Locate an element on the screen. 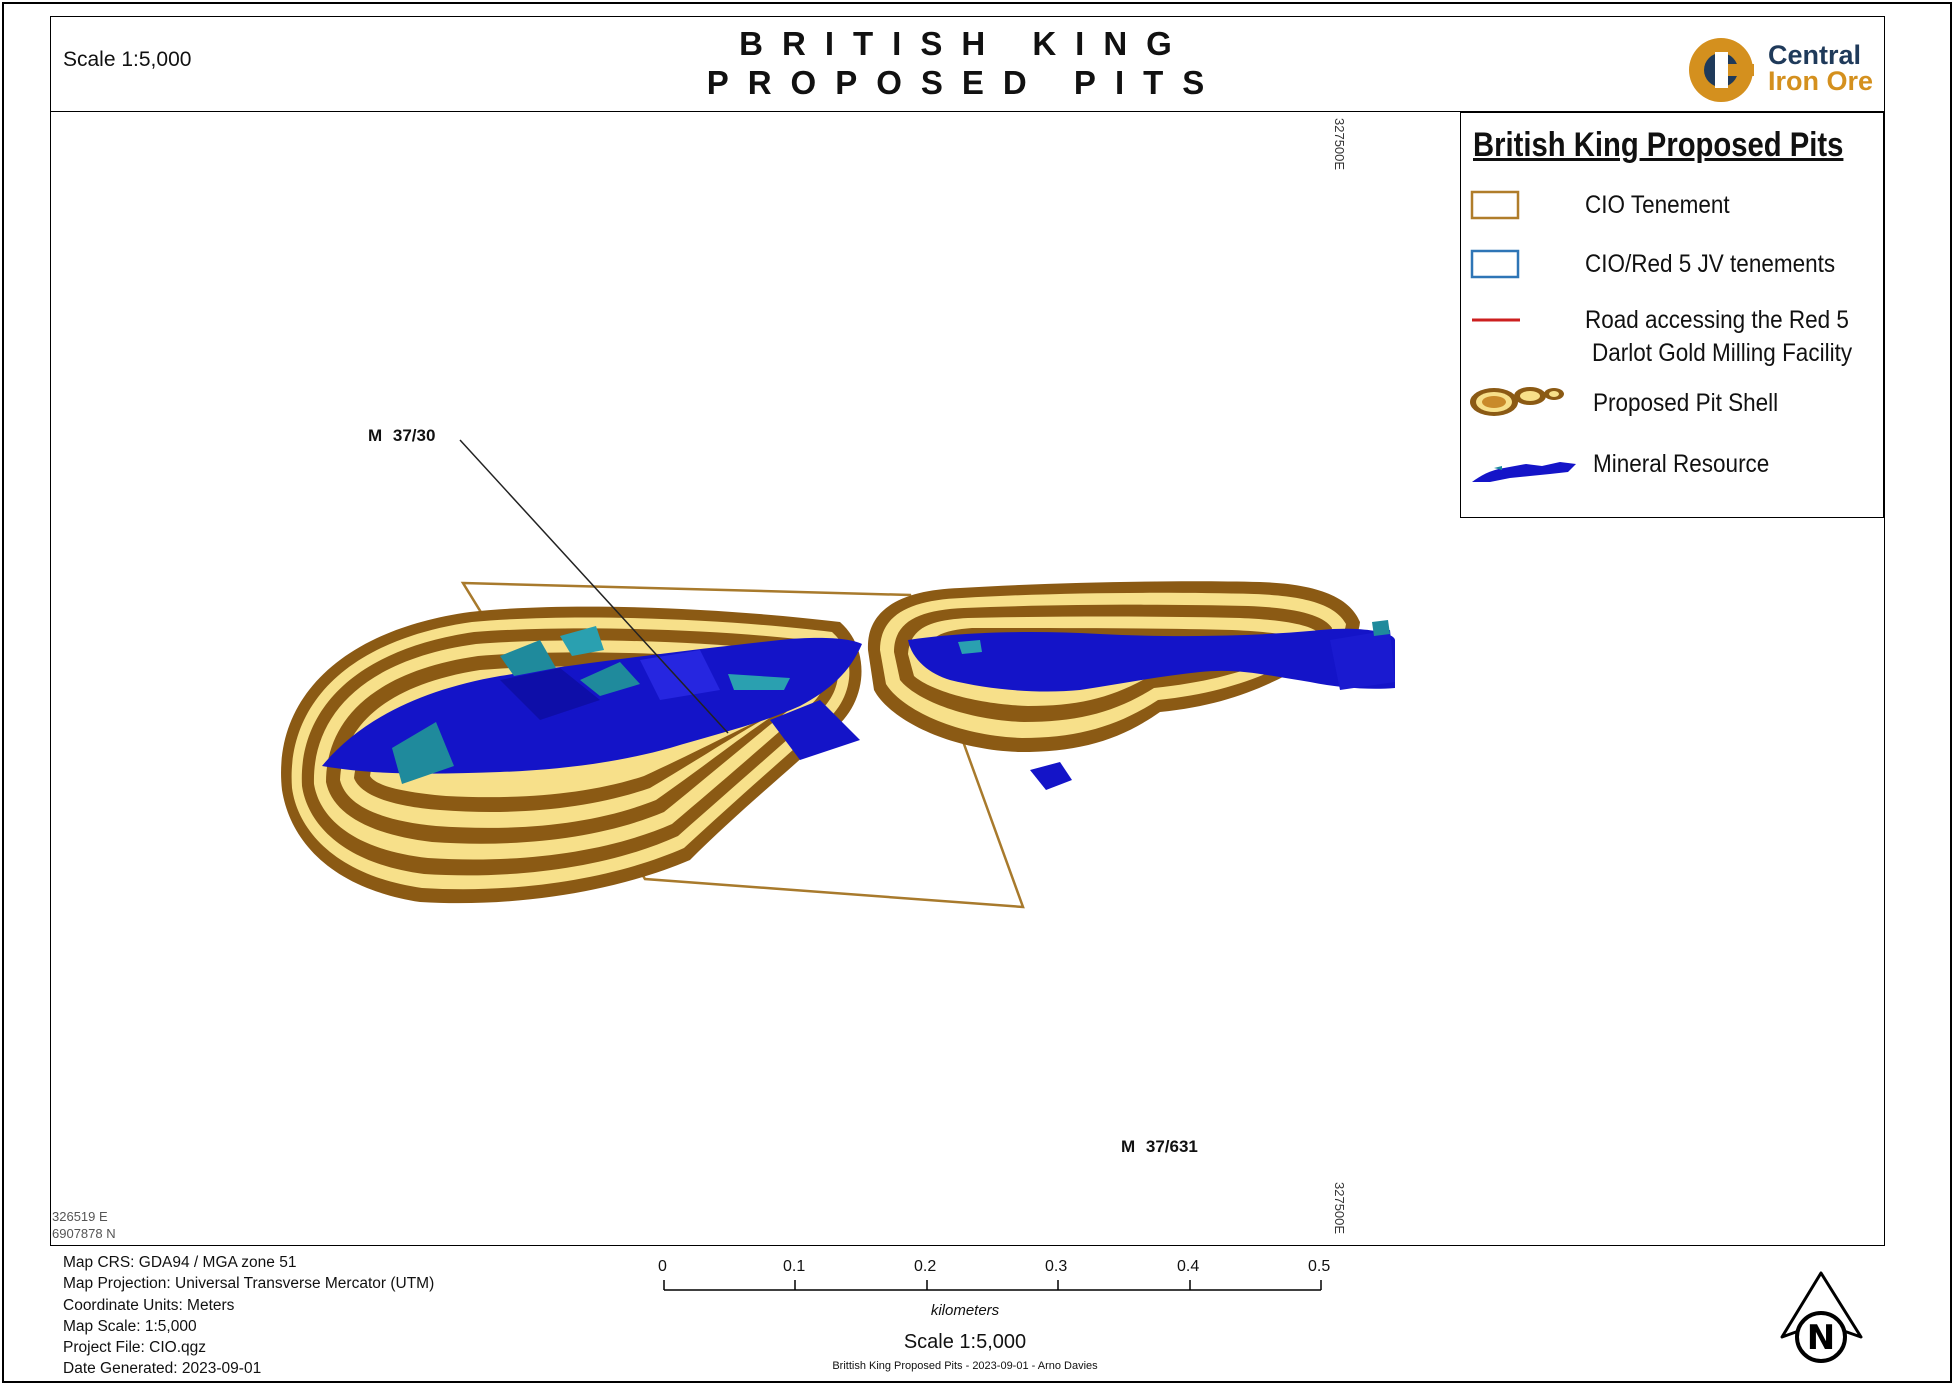 The height and width of the screenshot is (1387, 1958). scale-tick-0-4: 0.4 is located at coordinates (1188, 1266).